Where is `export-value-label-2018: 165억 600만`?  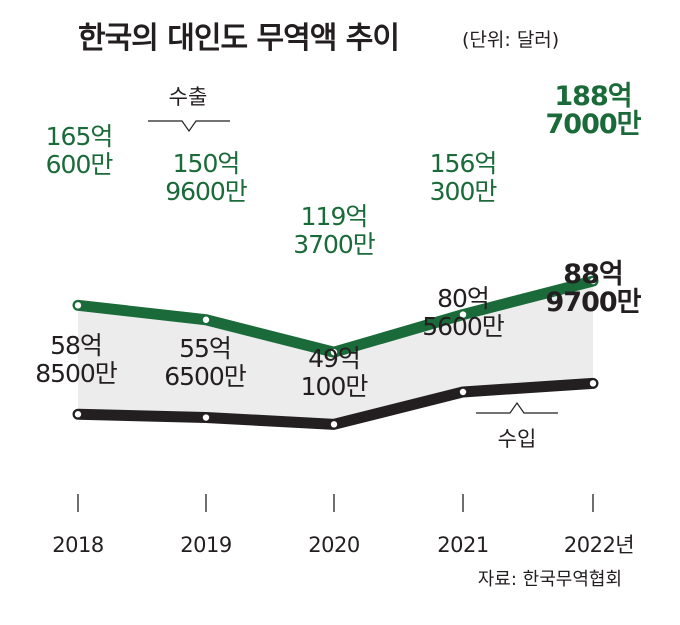
export-value-label-2018: 165억 600만 is located at coordinates (80, 150).